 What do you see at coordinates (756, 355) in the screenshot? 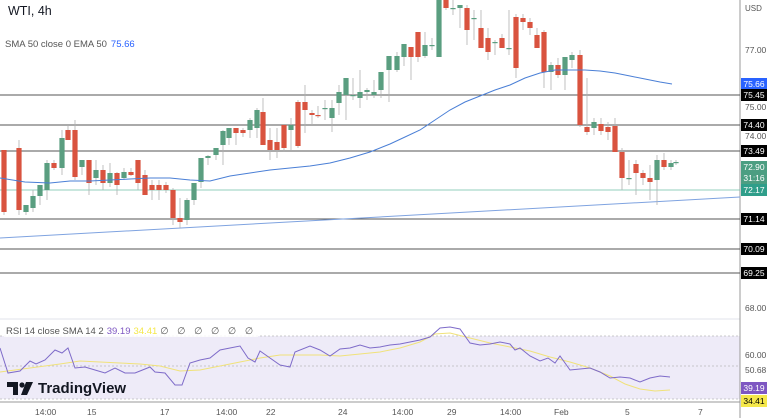
I see `rsi-tick: 60.00` at bounding box center [756, 355].